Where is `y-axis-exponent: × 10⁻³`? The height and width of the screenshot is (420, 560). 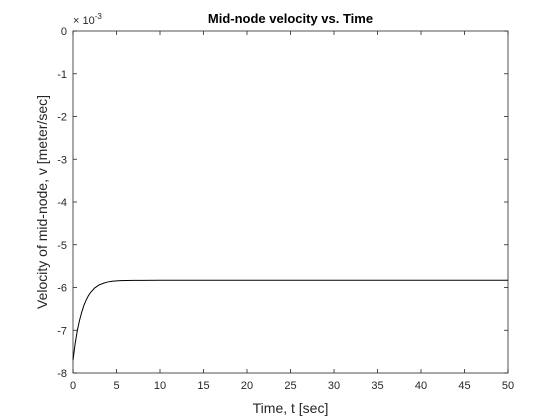 y-axis-exponent: × 10⁻³ is located at coordinates (87, 19).